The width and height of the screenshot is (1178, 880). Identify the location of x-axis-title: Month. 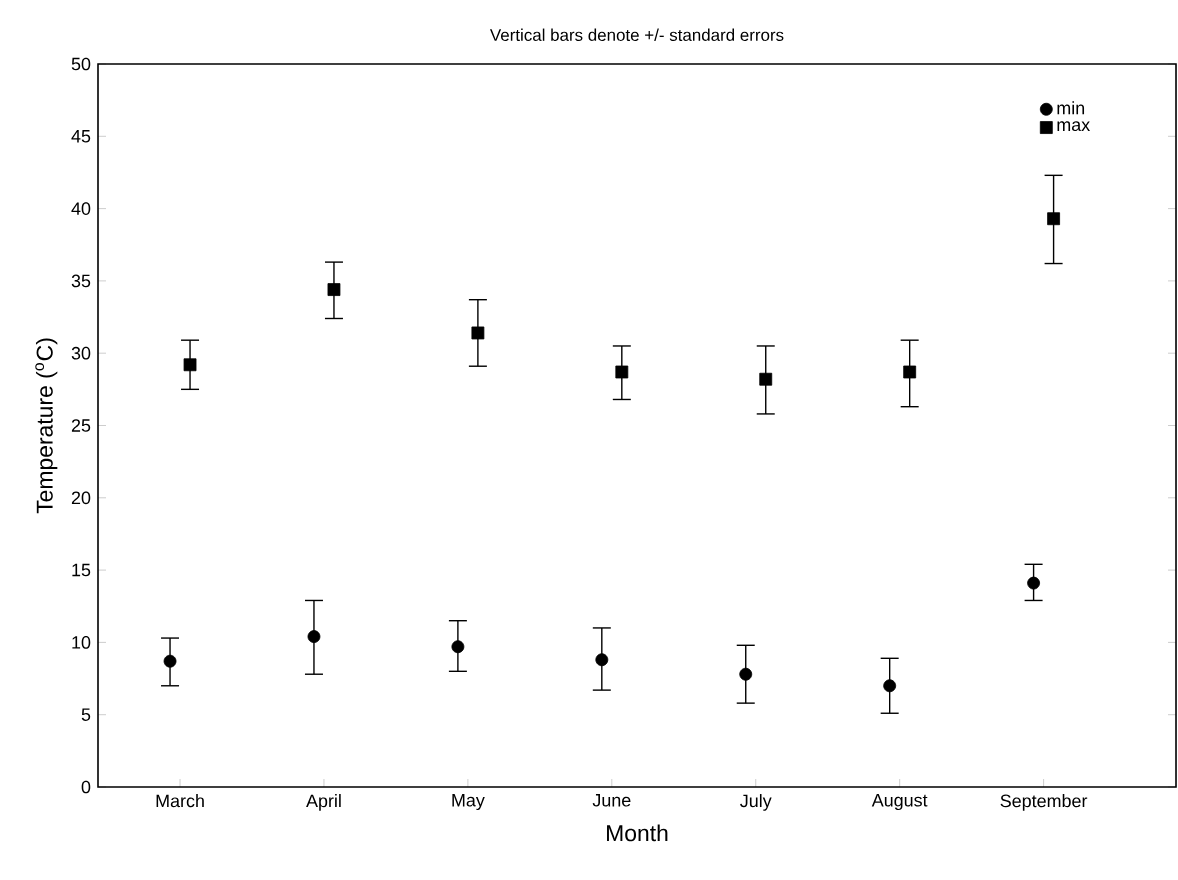
(637, 833).